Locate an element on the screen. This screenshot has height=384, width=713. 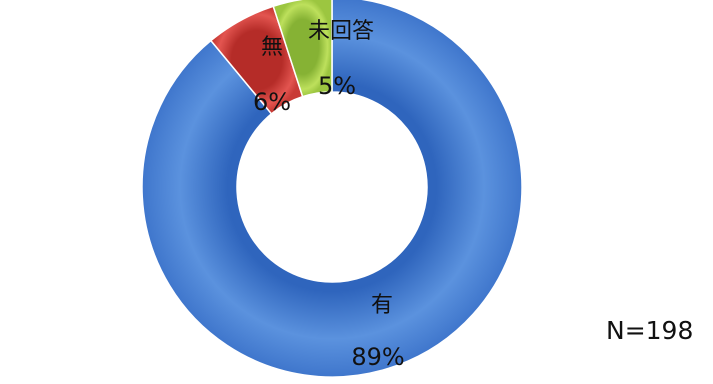
slice-label-2: 無 is located at coordinates (272, 47).